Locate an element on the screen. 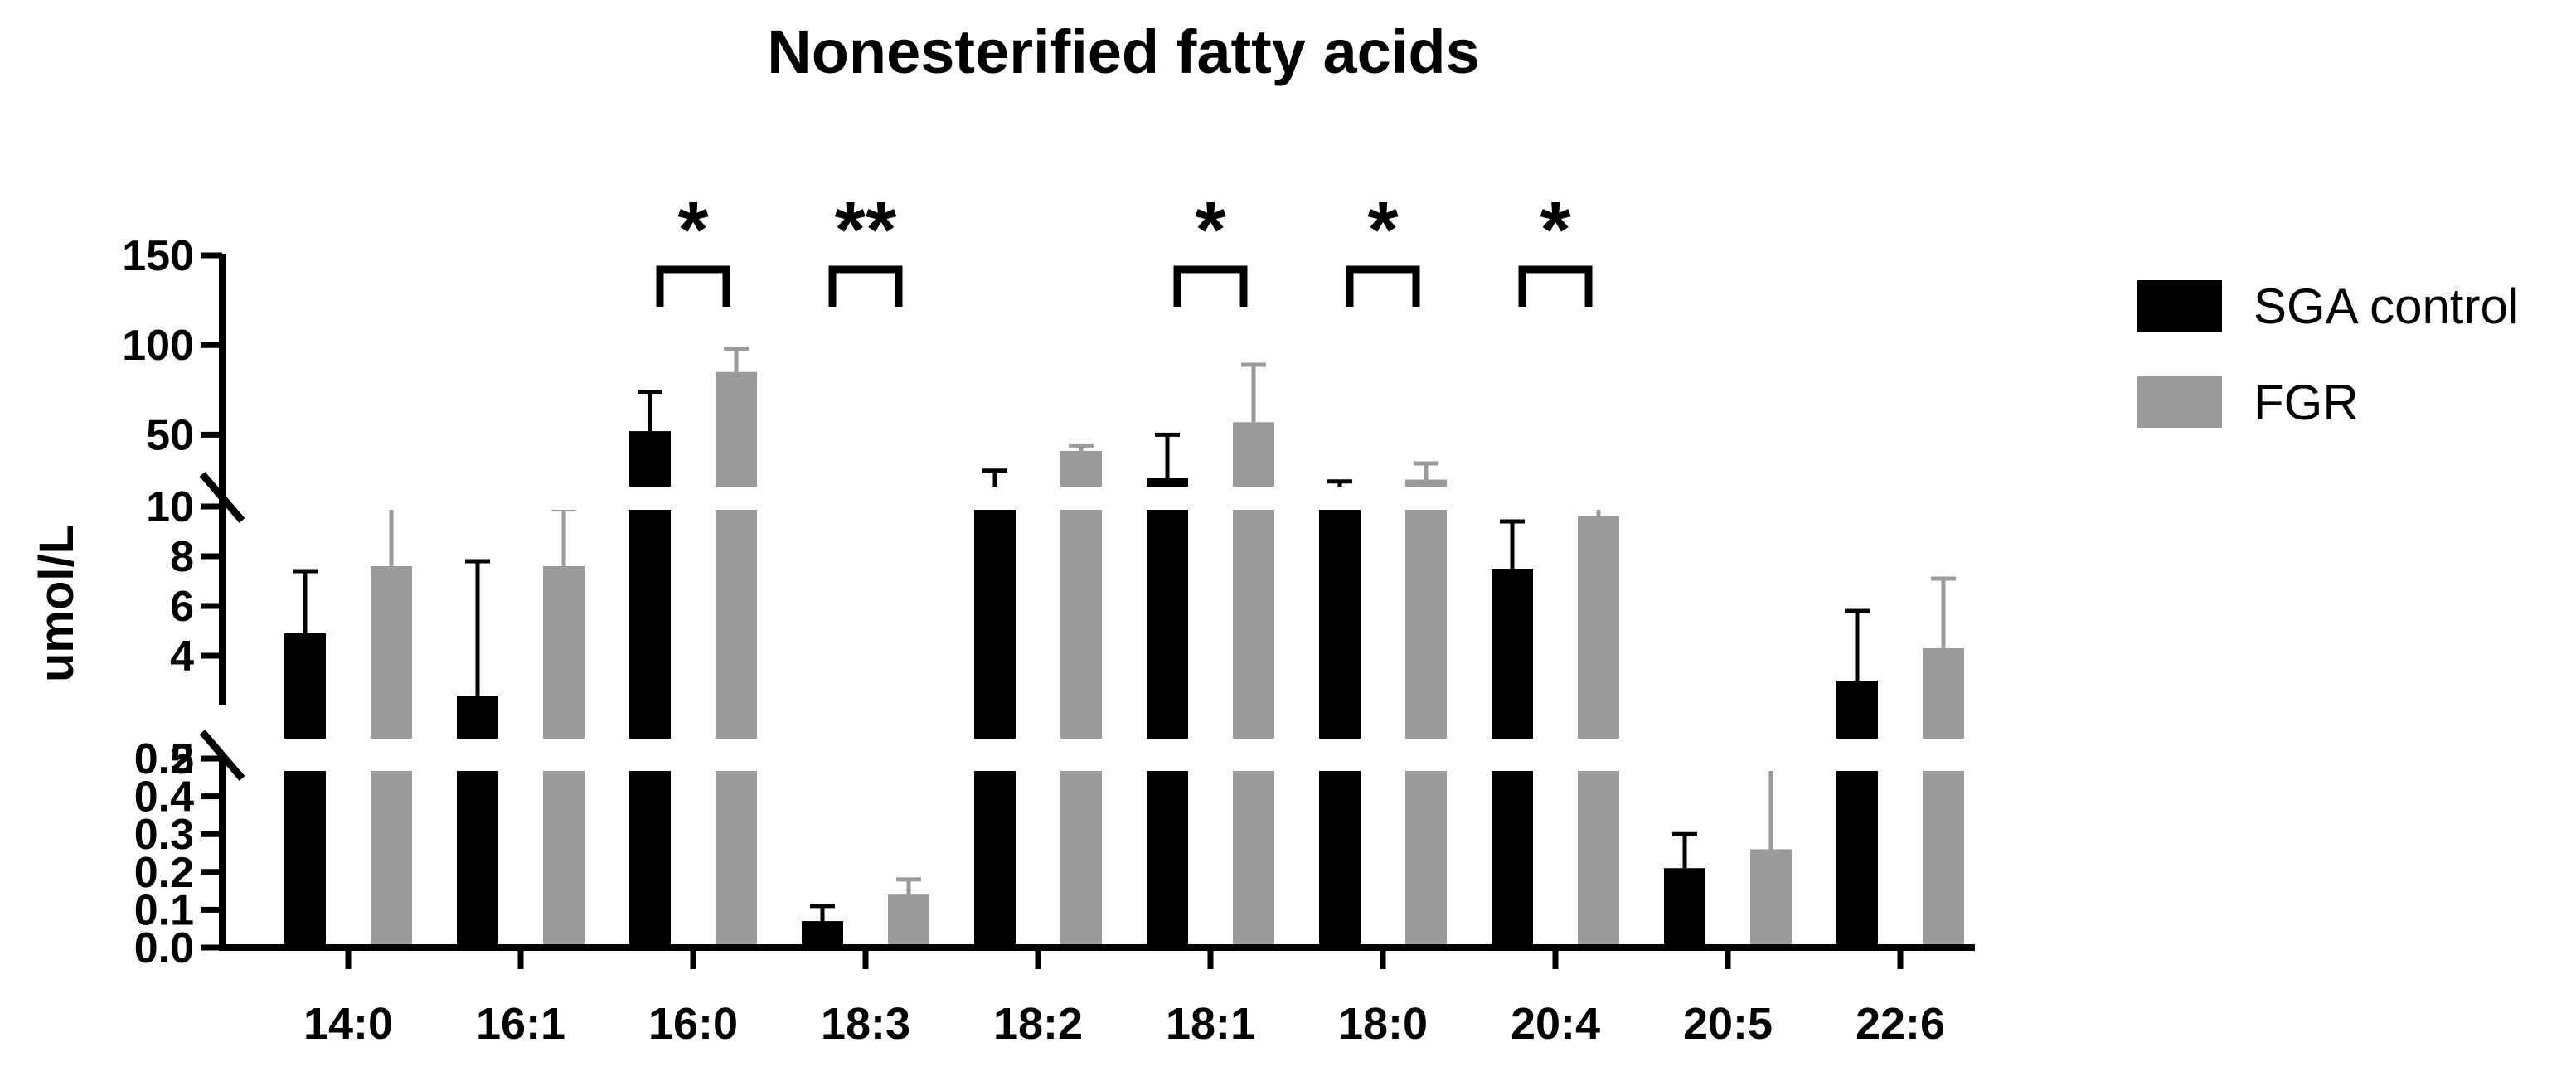 The height and width of the screenshot is (1086, 2576). legend-label-fgr: FGR is located at coordinates (2306, 402).